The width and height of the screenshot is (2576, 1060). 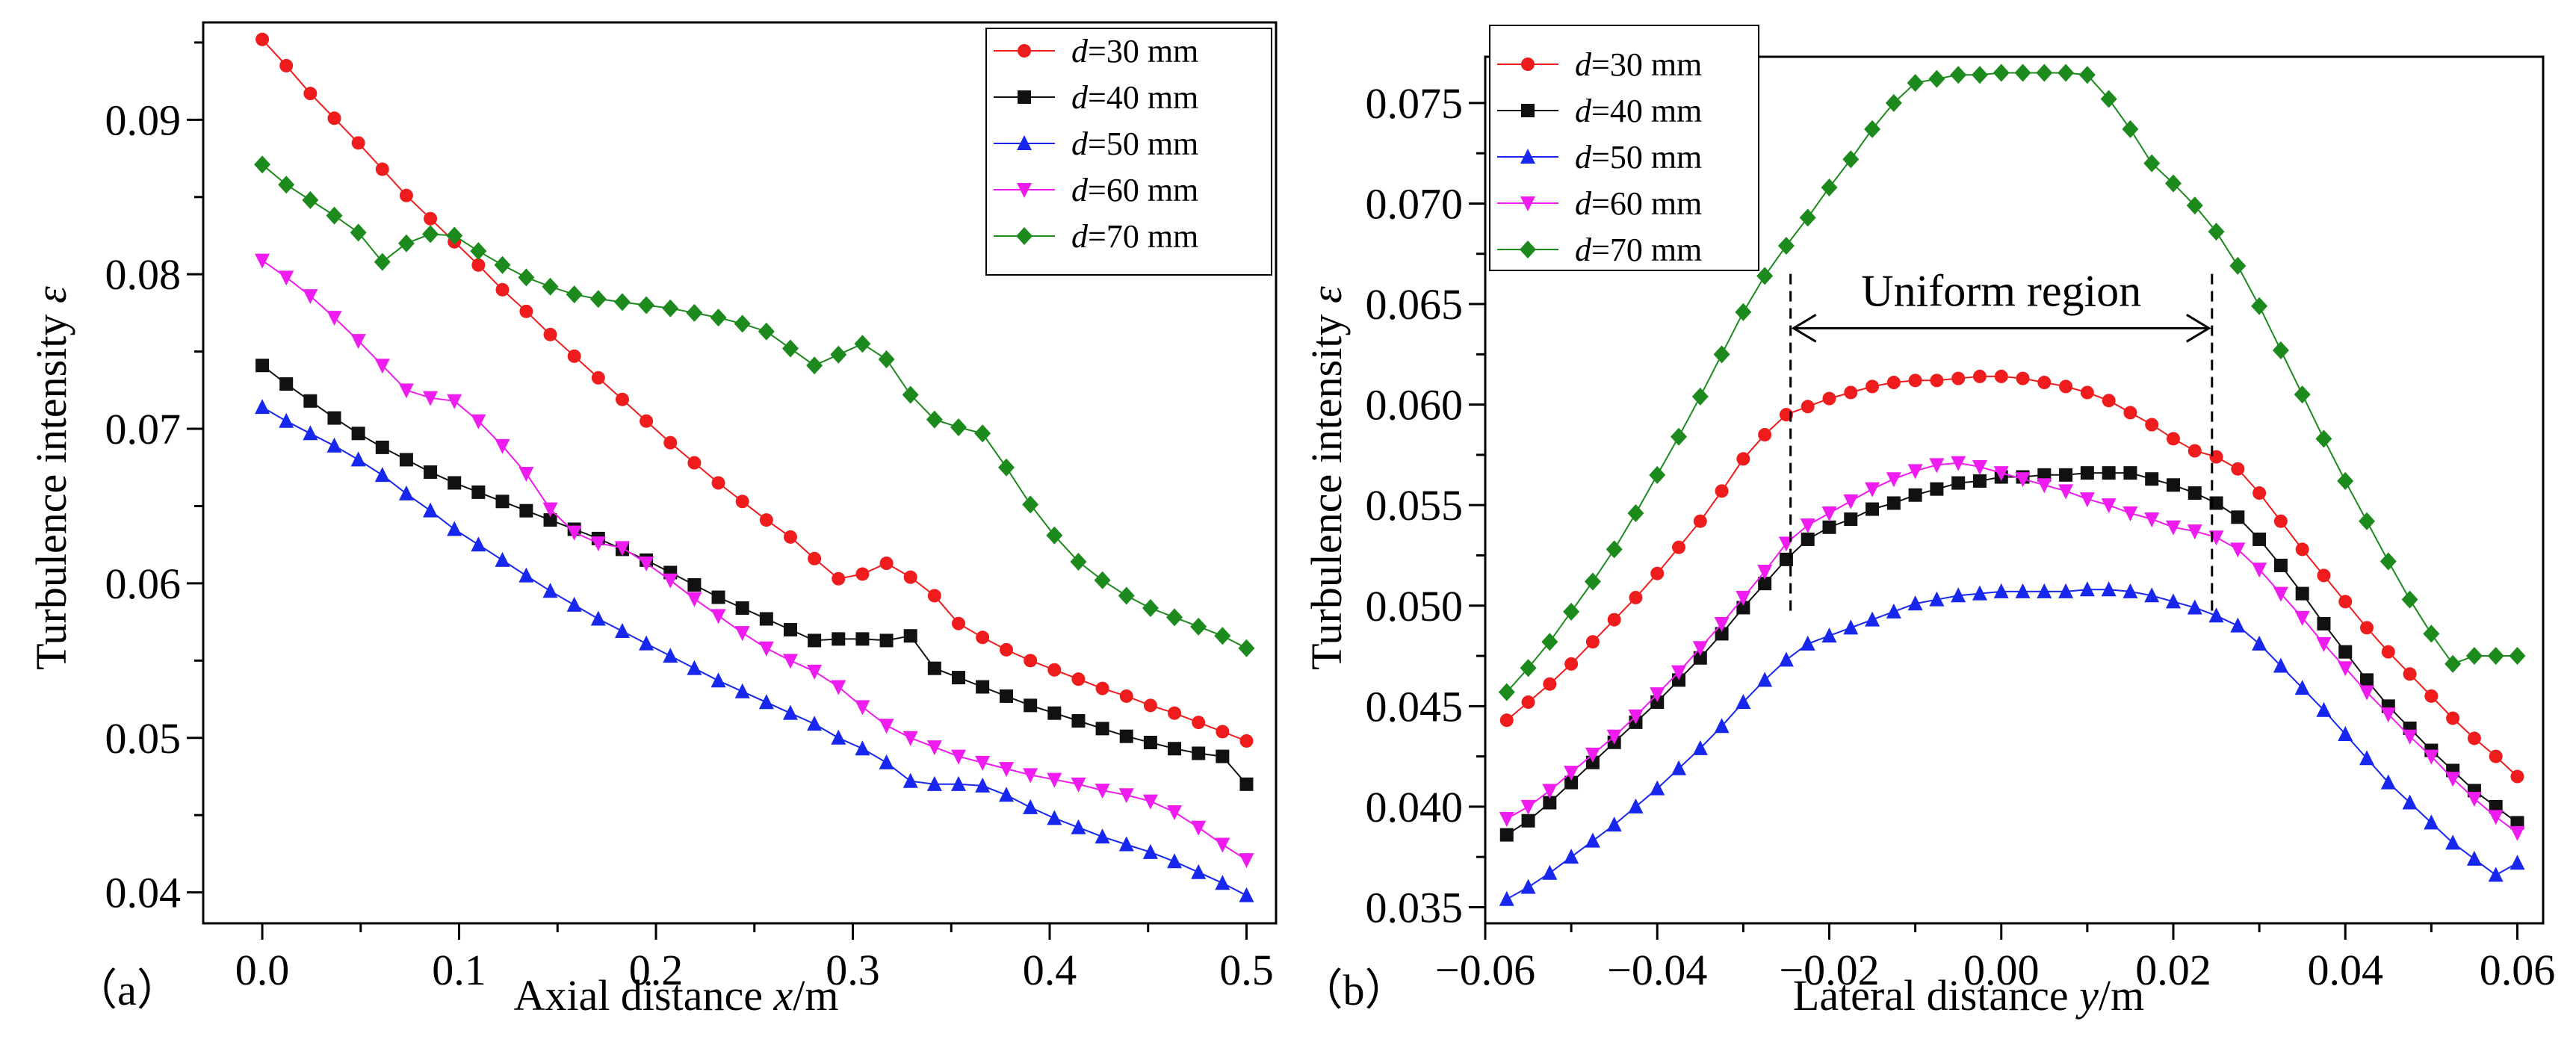 What do you see at coordinates (1134, 190) in the screenshot?
I see `legend-label: d=60 mm` at bounding box center [1134, 190].